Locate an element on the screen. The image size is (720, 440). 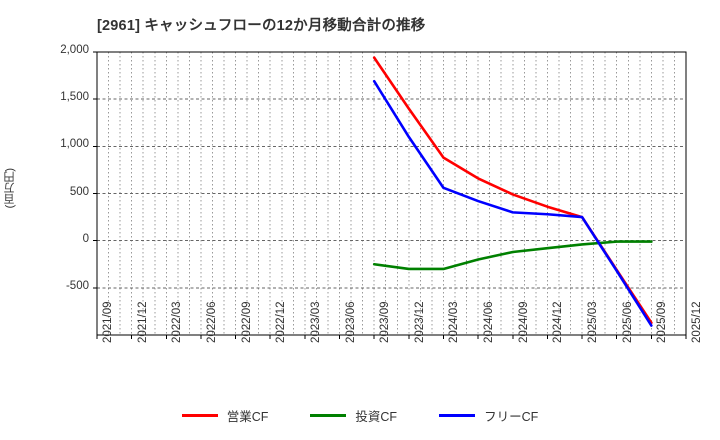
x-tick-label: 2023/03 is located at coordinates (315, 322).